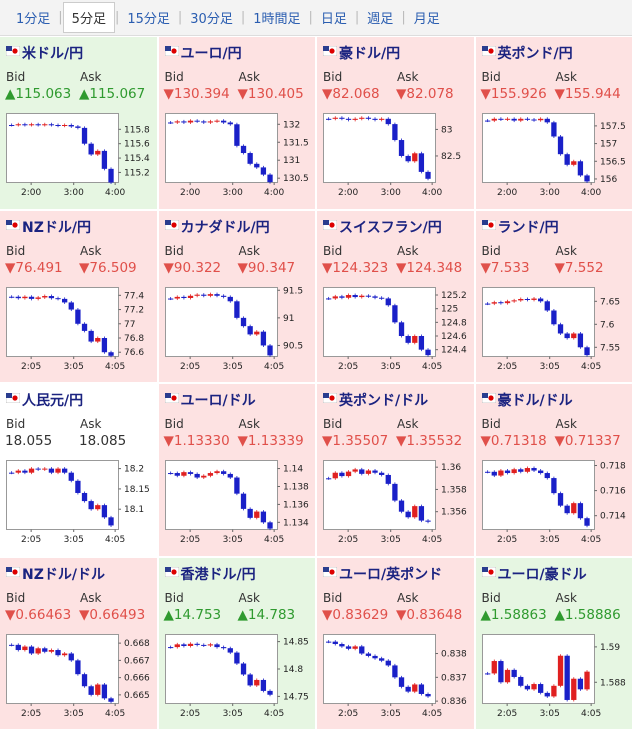  Describe the element at coordinates (53, 401) in the screenshot. I see `pair-title: 人民元/円` at that location.